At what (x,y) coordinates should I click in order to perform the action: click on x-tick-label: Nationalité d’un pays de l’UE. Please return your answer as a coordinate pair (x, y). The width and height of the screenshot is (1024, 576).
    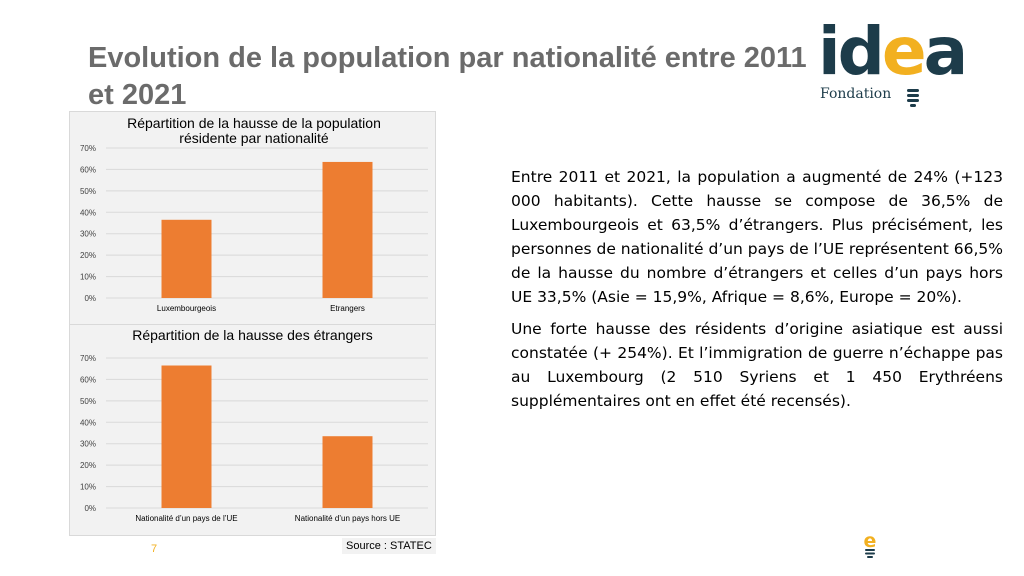
    Looking at the image, I should click on (186, 518).